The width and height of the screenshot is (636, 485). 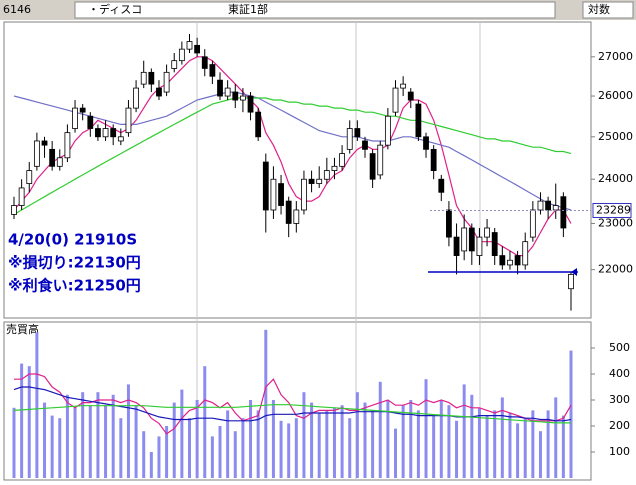 I want to click on last-price-box, so click(x=612, y=210).